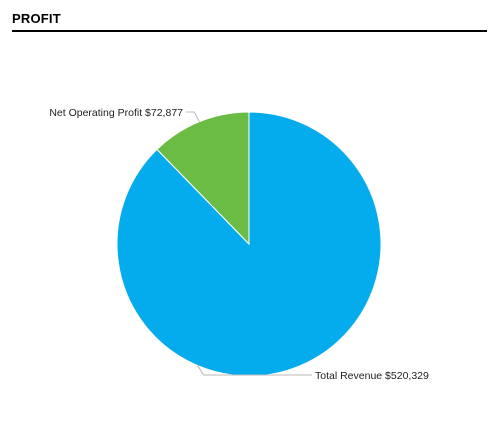 The width and height of the screenshot is (500, 434). Describe the element at coordinates (116, 113) in the screenshot. I see `slice-label: Net Operating Profit $72,877` at that location.